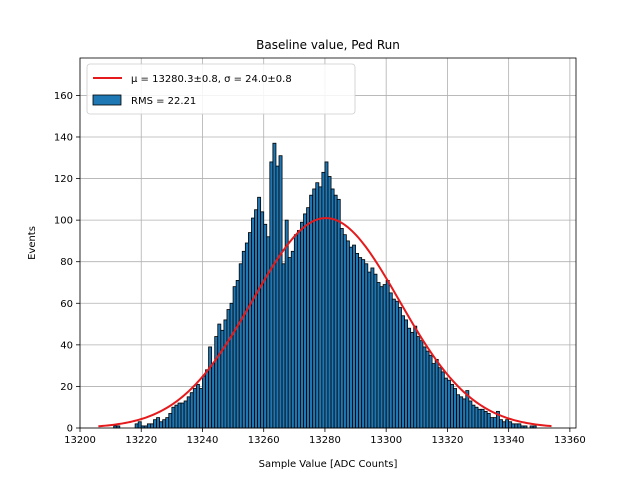 The width and height of the screenshot is (640, 480). What do you see at coordinates (264, 440) in the screenshot?
I see `x-tick-label: 13260` at bounding box center [264, 440].